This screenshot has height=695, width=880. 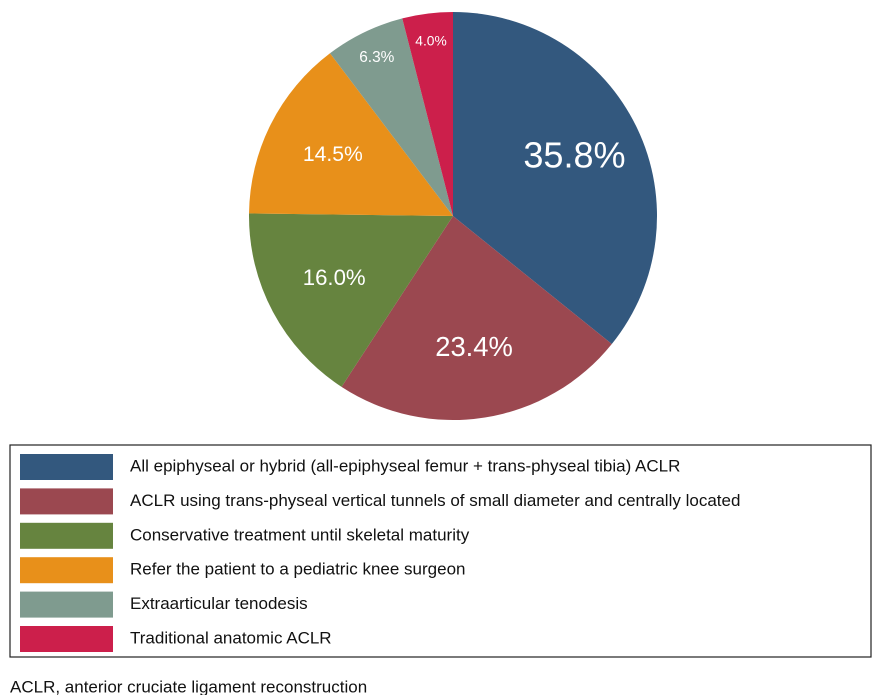 I want to click on legend-label: Extraarticular tenodesis, so click(x=219, y=603).